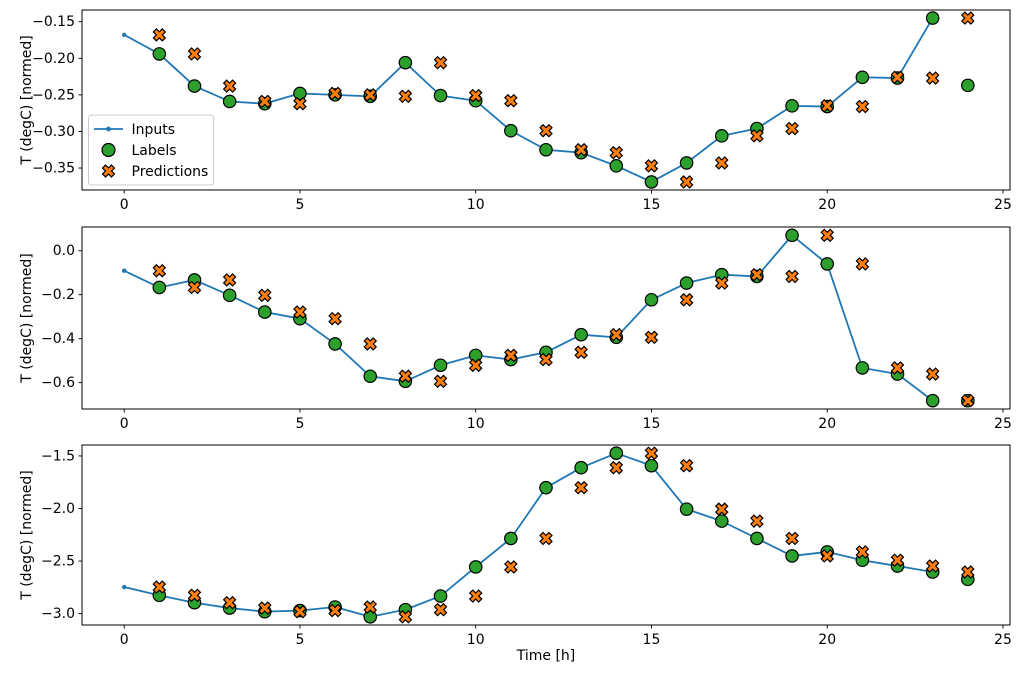  What do you see at coordinates (154, 130) in the screenshot?
I see `legend-item-label: Inputs` at bounding box center [154, 130].